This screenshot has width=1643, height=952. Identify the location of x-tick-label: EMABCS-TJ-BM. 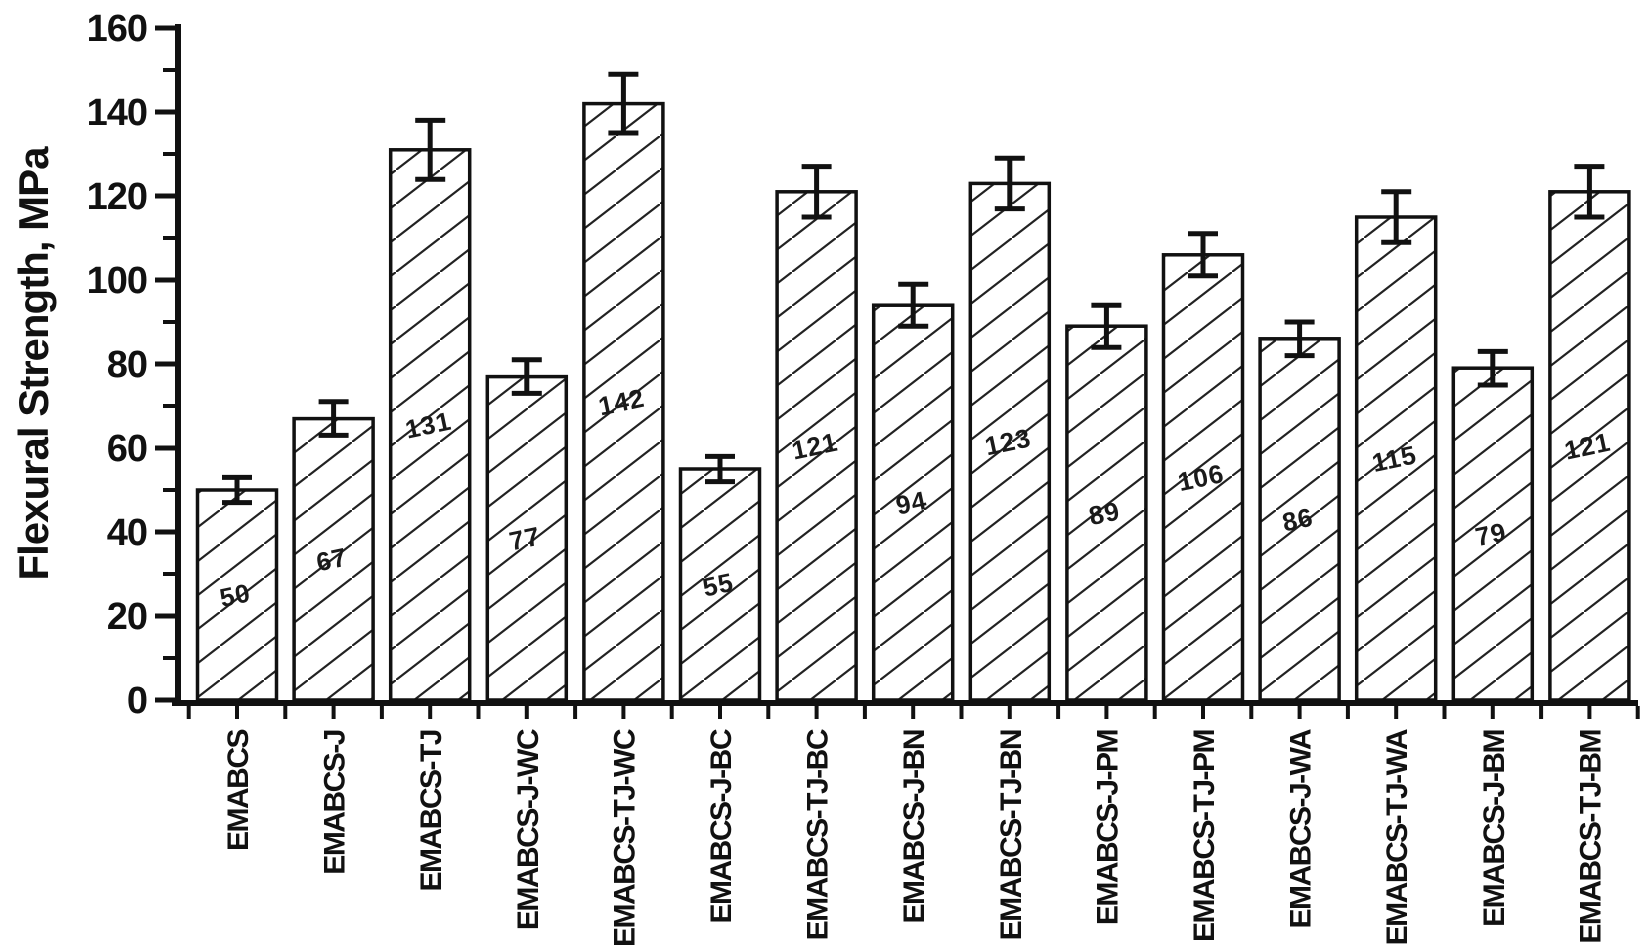
(1590, 837).